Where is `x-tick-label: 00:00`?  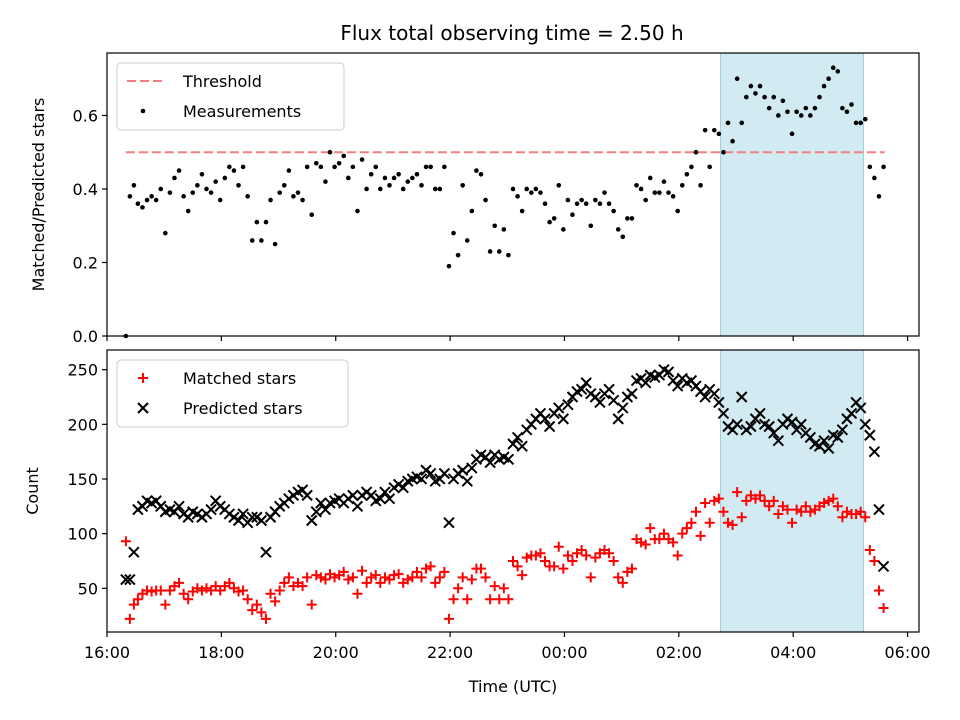 x-tick-label: 00:00 is located at coordinates (564, 652).